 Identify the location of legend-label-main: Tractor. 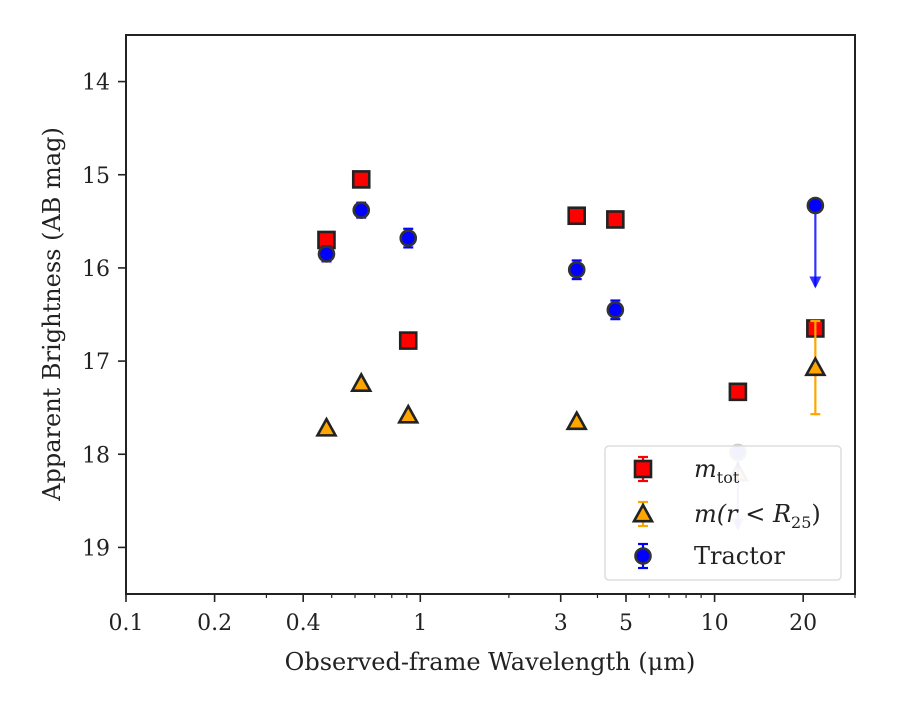
(739, 556).